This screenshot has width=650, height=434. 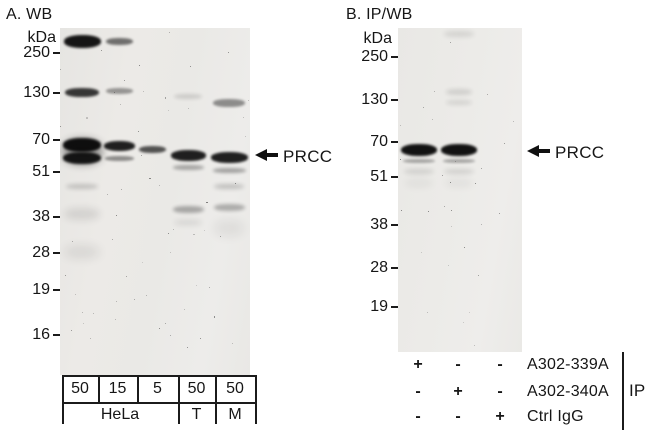 What do you see at coordinates (374, 56) in the screenshot?
I see `mw-marker-label: 250` at bounding box center [374, 56].